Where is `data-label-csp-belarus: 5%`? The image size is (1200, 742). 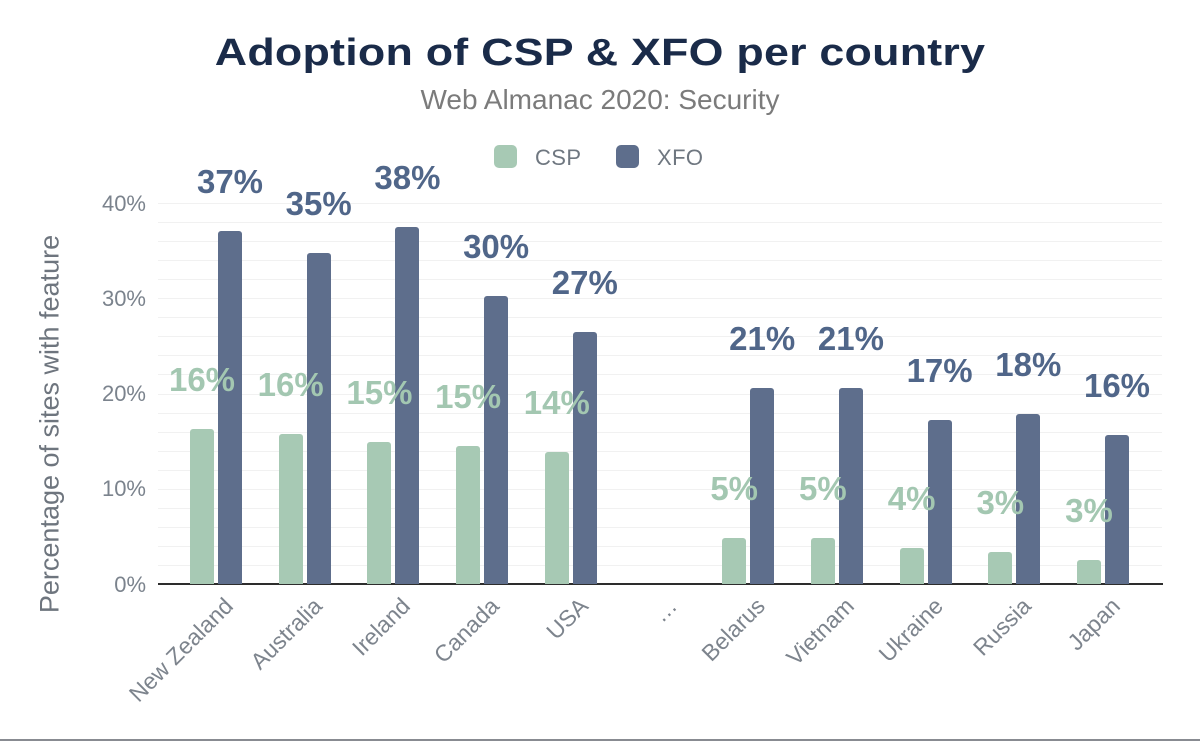 data-label-csp-belarus: 5% is located at coordinates (734, 489).